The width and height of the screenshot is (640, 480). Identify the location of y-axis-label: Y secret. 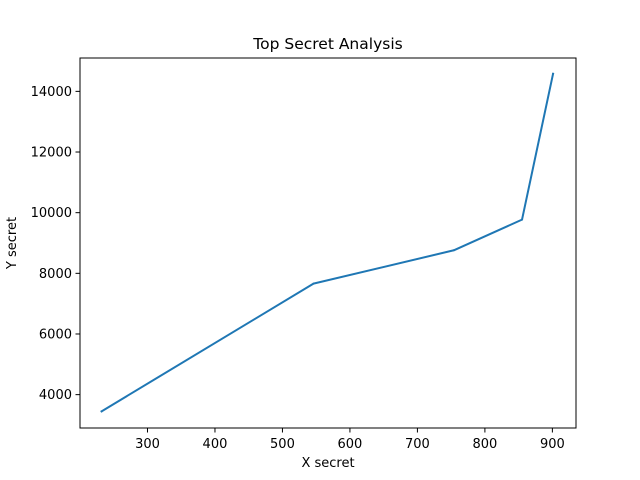
(12, 243).